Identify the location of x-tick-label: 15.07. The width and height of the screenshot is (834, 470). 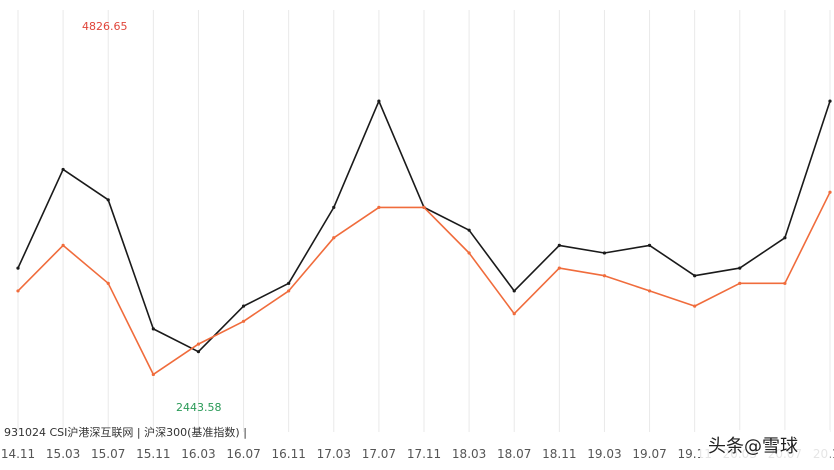
(108, 454).